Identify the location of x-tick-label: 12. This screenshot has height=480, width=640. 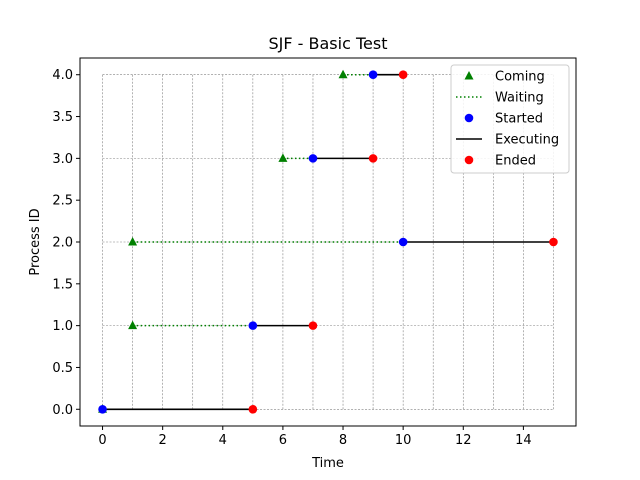
(463, 440).